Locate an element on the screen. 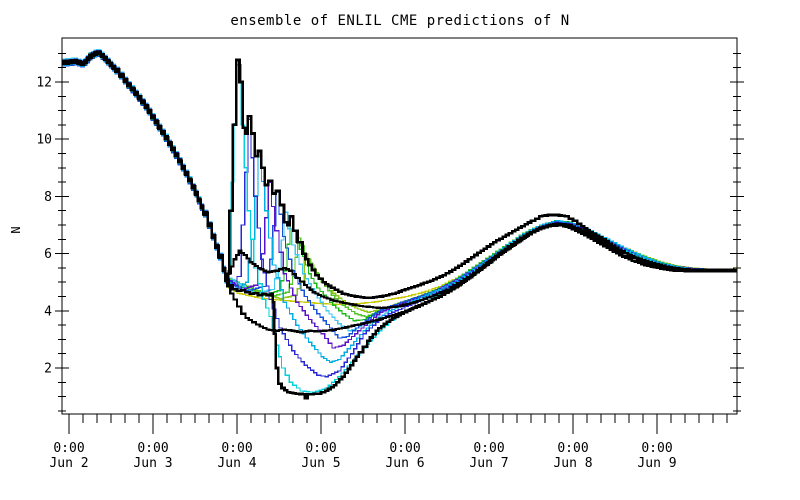  x-tick-date-label: Jun 4 is located at coordinates (236, 463).